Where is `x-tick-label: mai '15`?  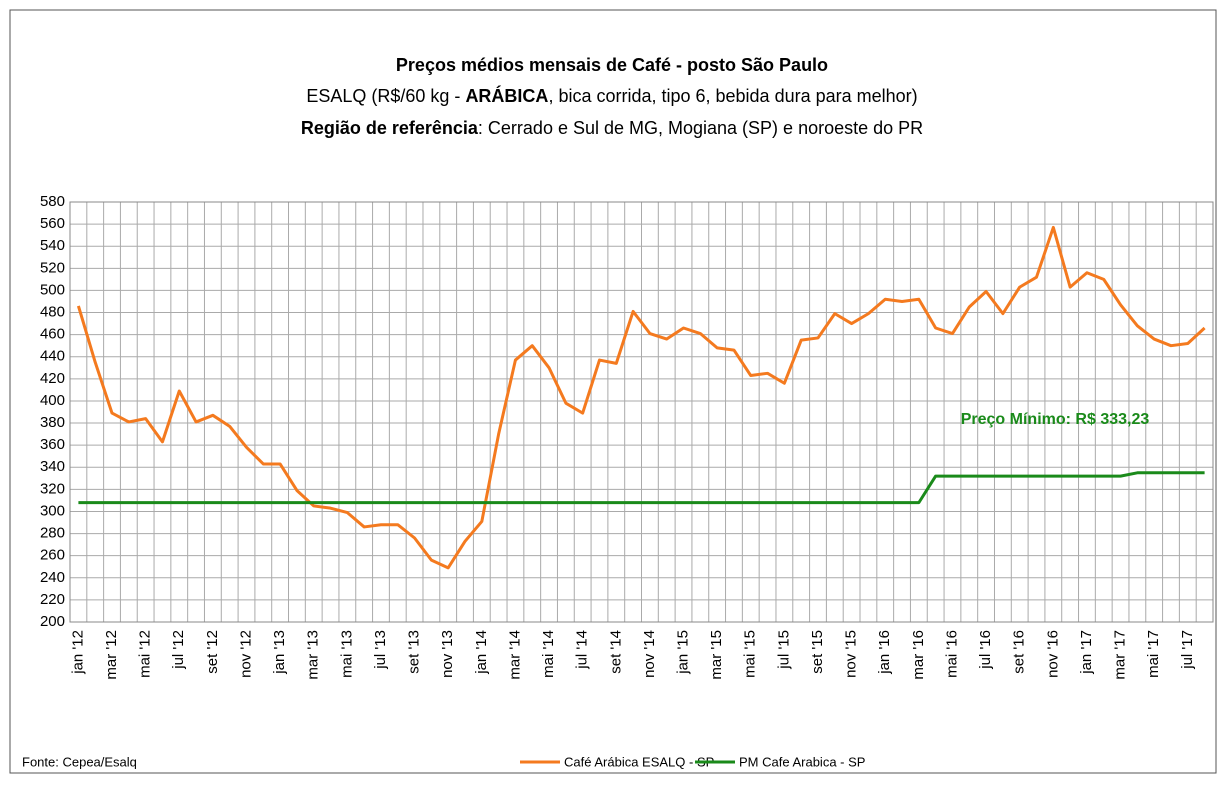
x-tick-label: mai '15 is located at coordinates (750, 654).